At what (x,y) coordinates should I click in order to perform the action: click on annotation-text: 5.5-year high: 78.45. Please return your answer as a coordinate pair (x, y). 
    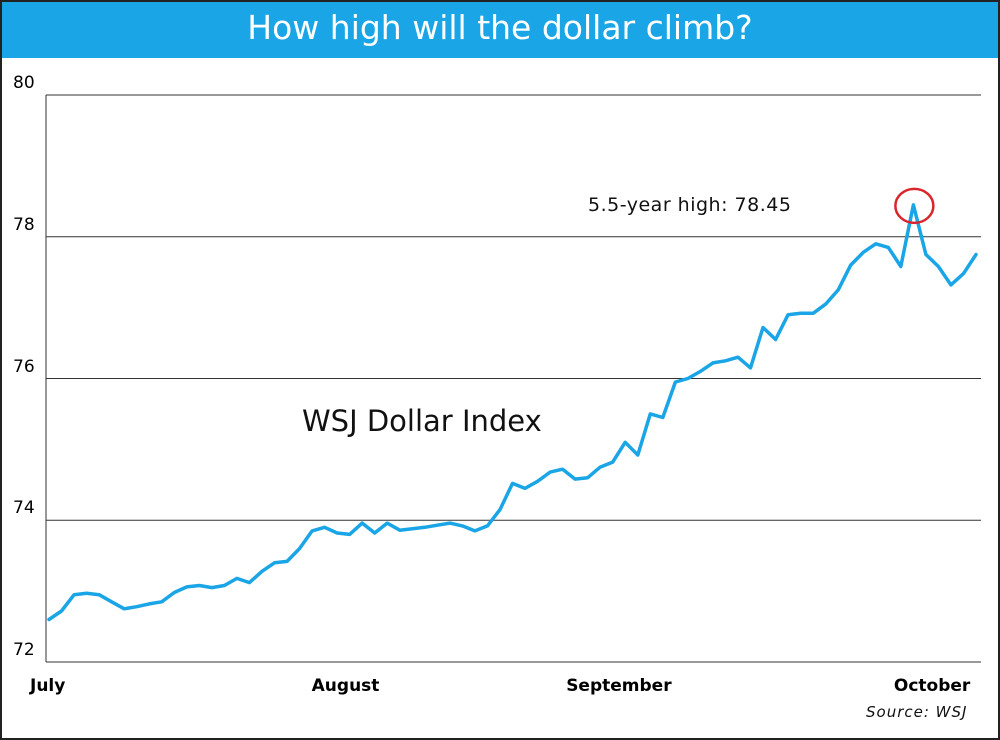
    Looking at the image, I should click on (690, 205).